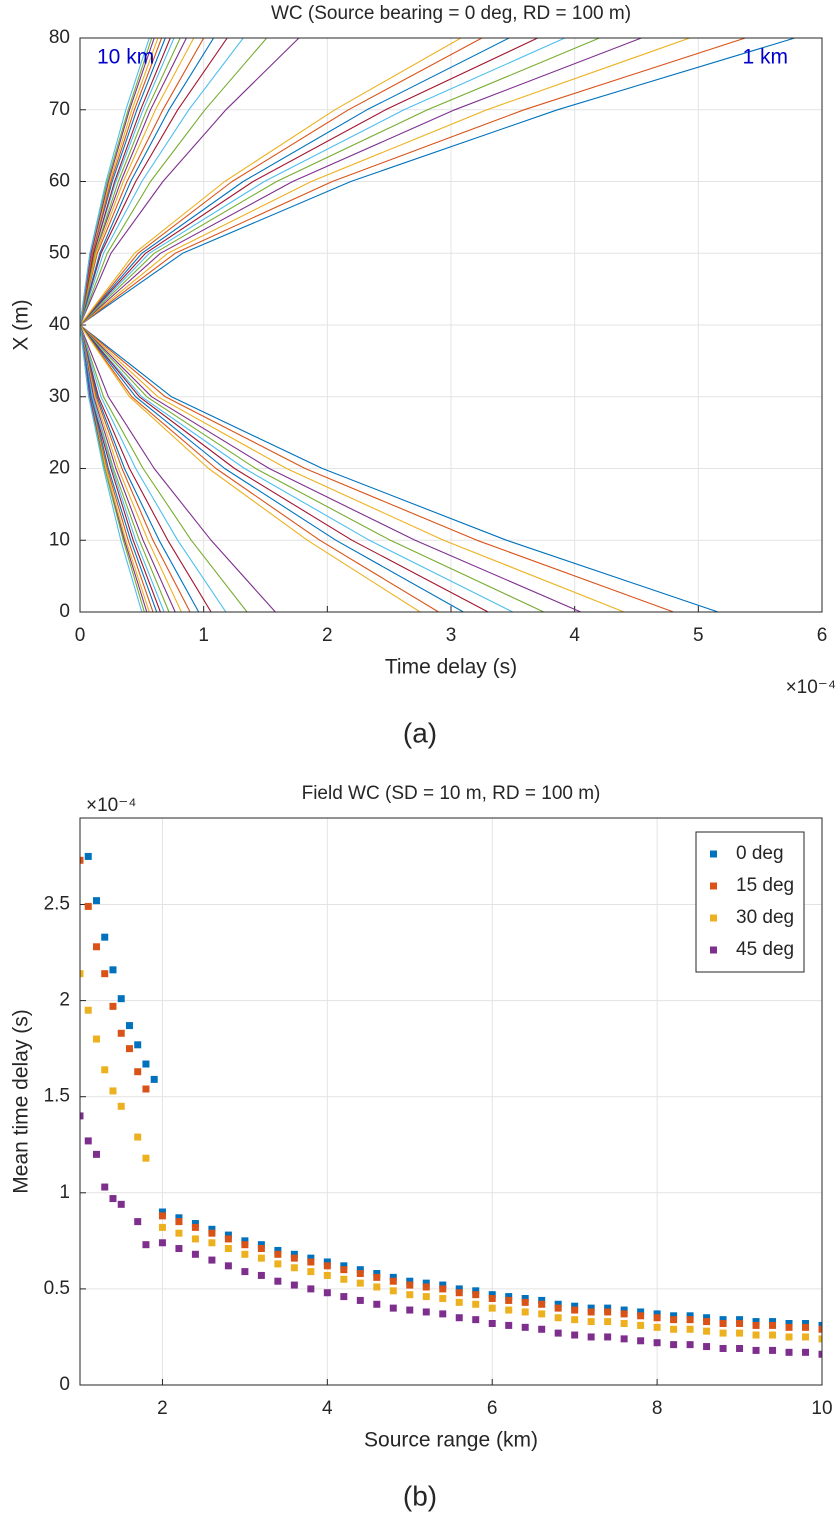  What do you see at coordinates (59, 324) in the screenshot?
I see `y-tick-label: 40` at bounding box center [59, 324].